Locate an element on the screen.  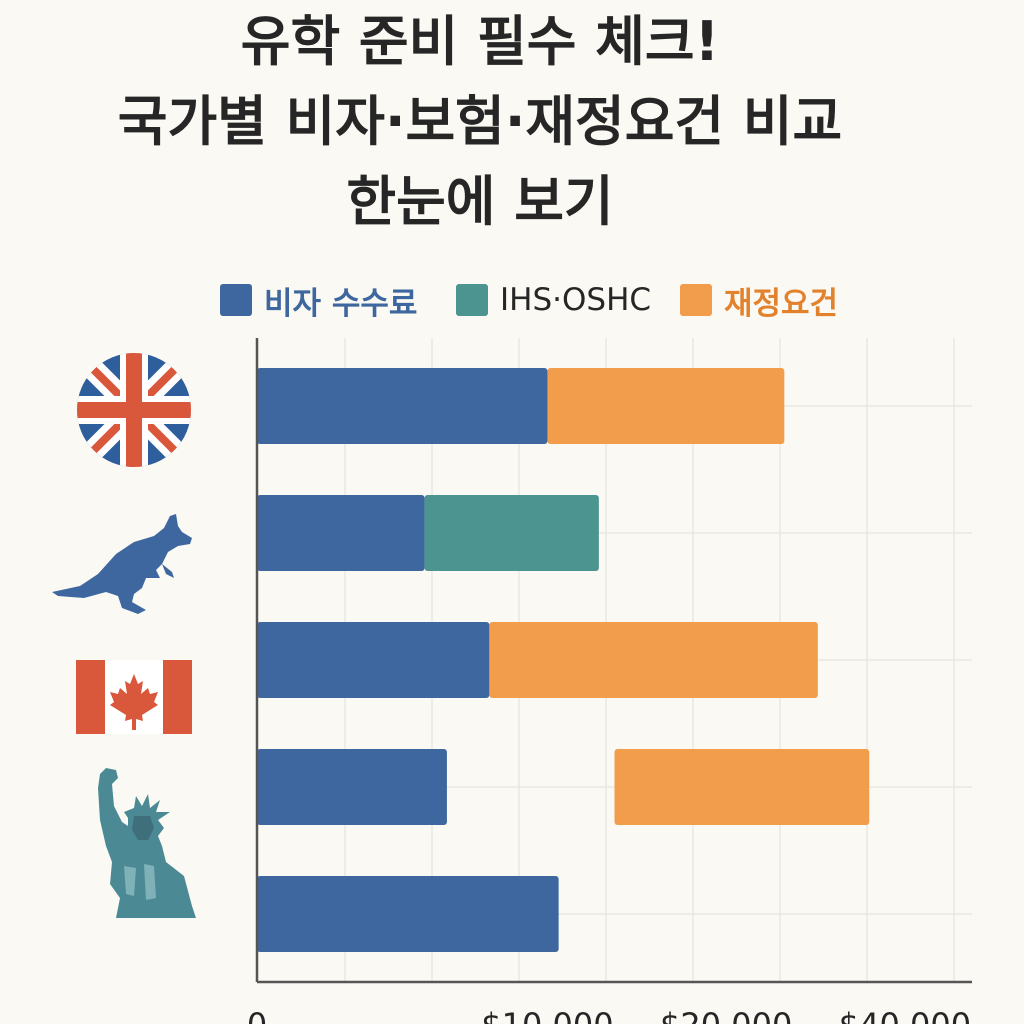
x-tick-label: $20,000 is located at coordinates (726, 1015).